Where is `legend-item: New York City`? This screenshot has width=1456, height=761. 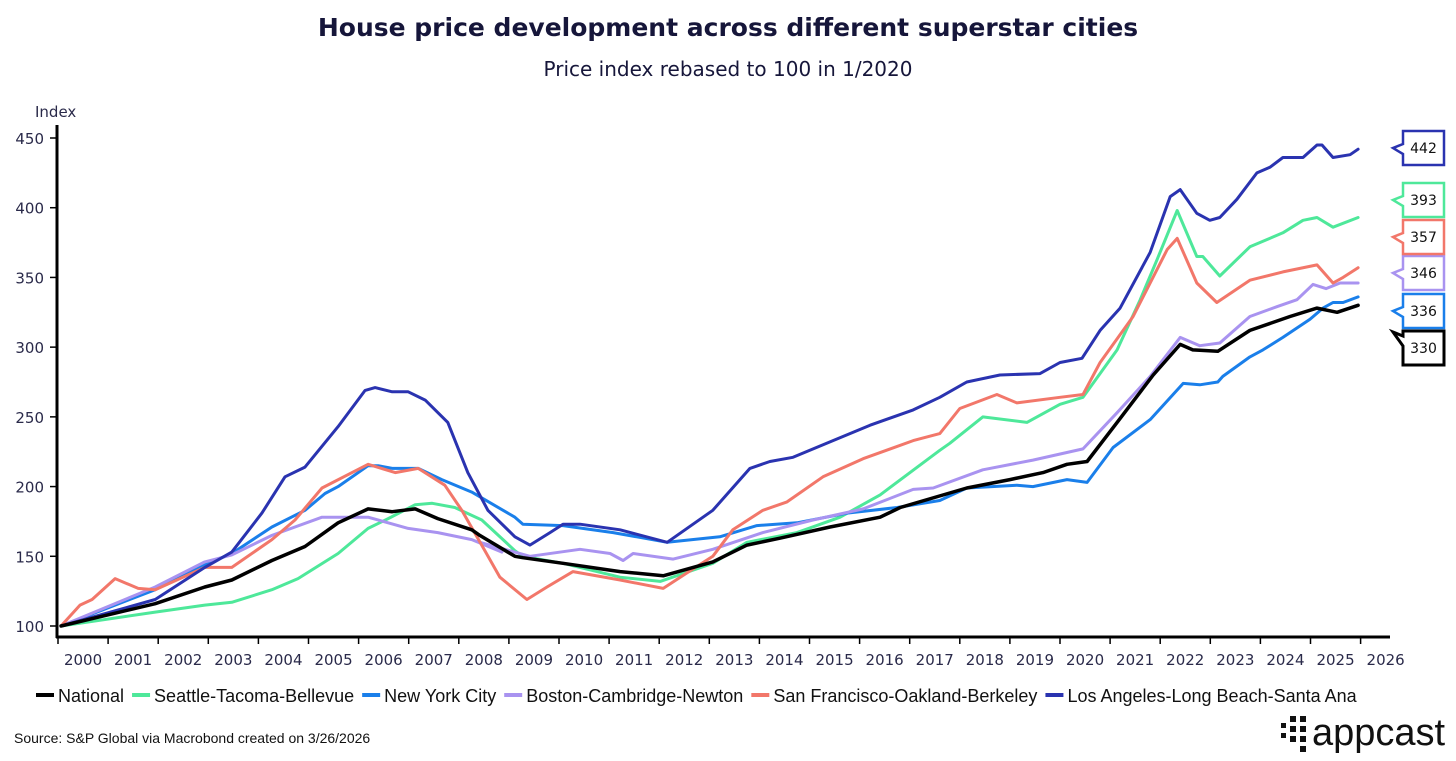 legend-item: New York City is located at coordinates (429, 696).